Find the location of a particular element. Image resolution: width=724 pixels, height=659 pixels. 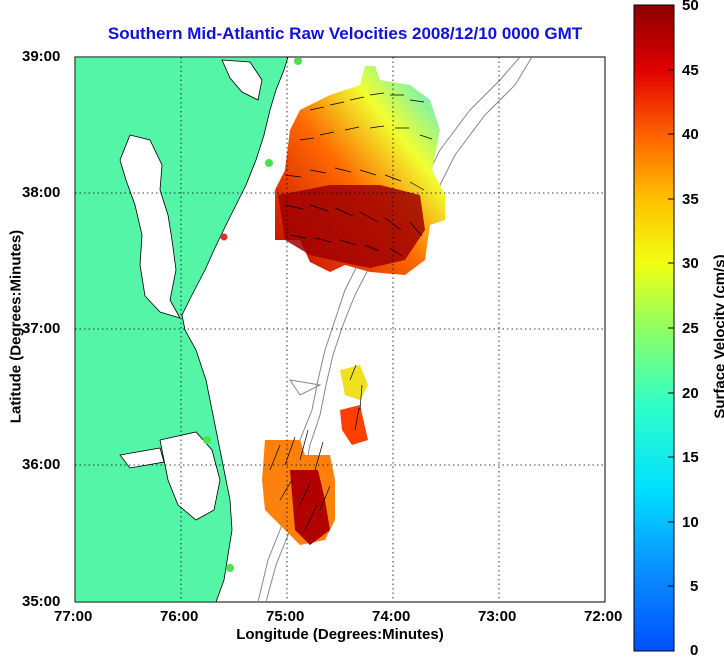

velocity-core-south is located at coordinates (310, 507).